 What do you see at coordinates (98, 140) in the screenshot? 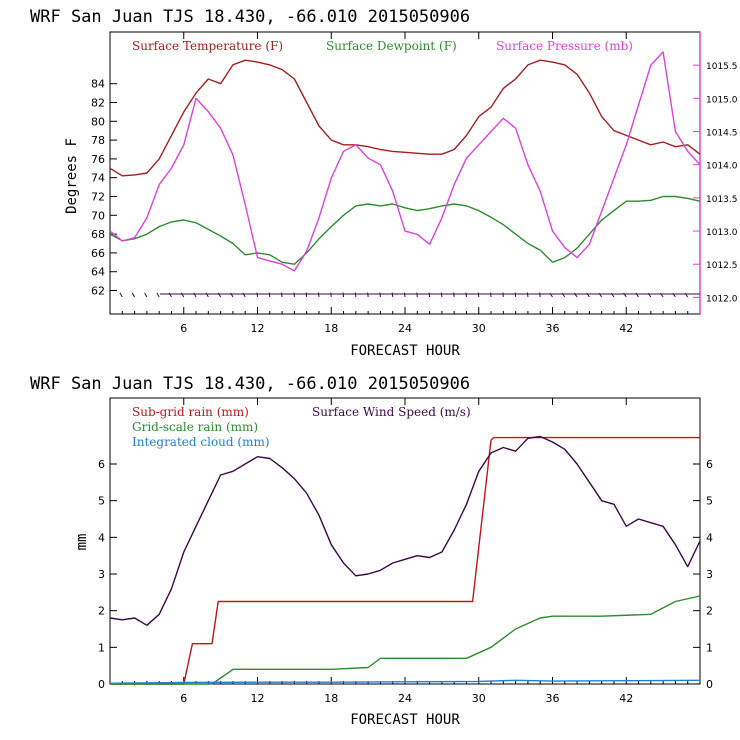
I see `y-tick-label: 78` at bounding box center [98, 140].